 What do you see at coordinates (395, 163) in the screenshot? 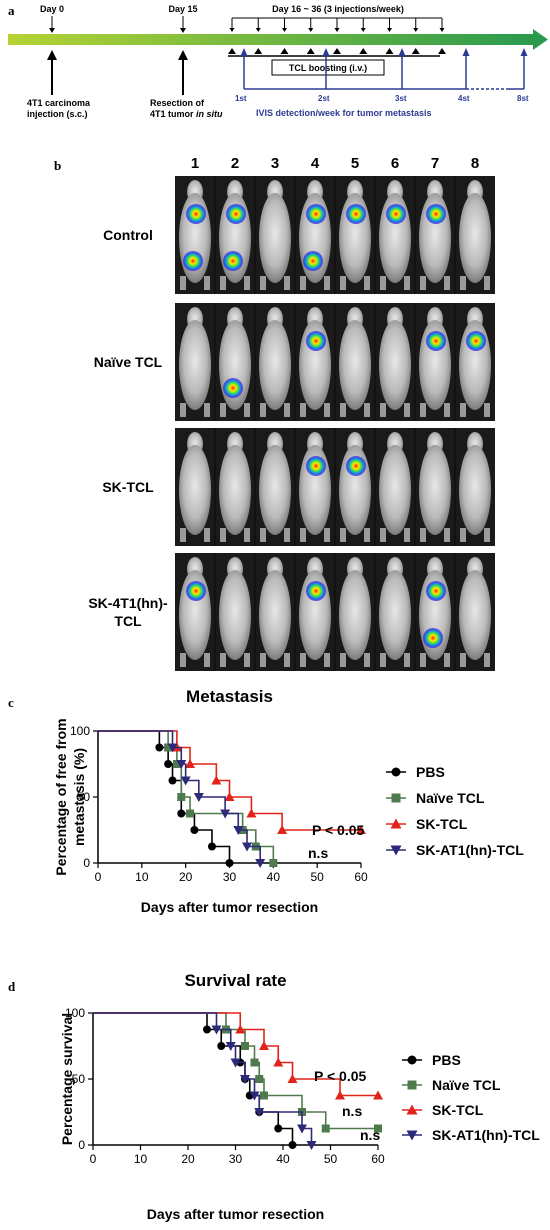
I see `ivis-column-number: 6` at bounding box center [395, 163].